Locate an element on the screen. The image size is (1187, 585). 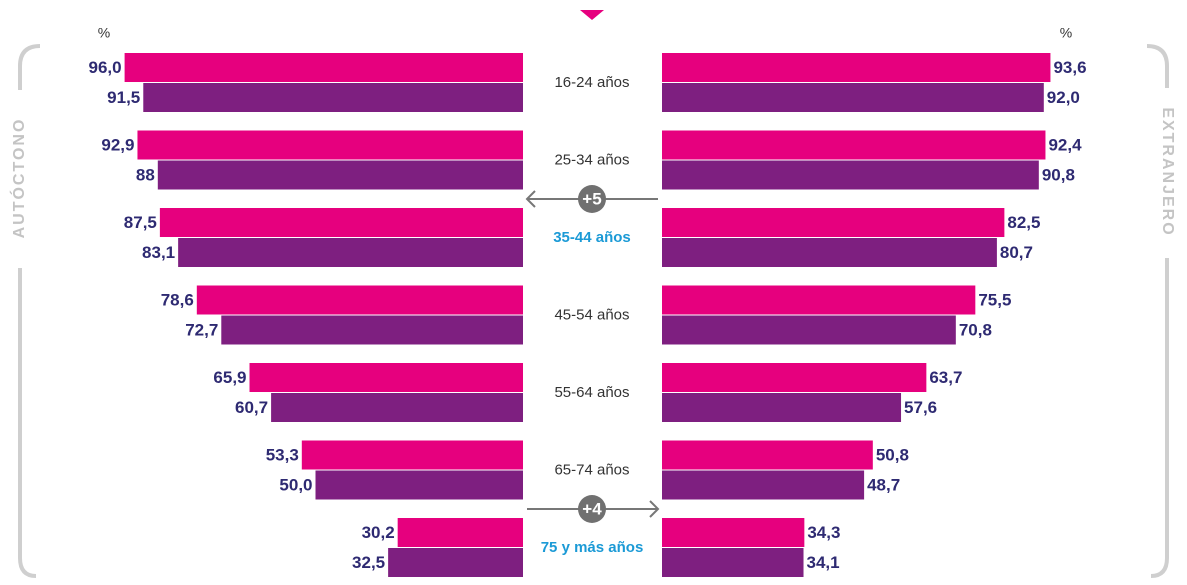
value-label: 82,5 is located at coordinates (1023, 222).